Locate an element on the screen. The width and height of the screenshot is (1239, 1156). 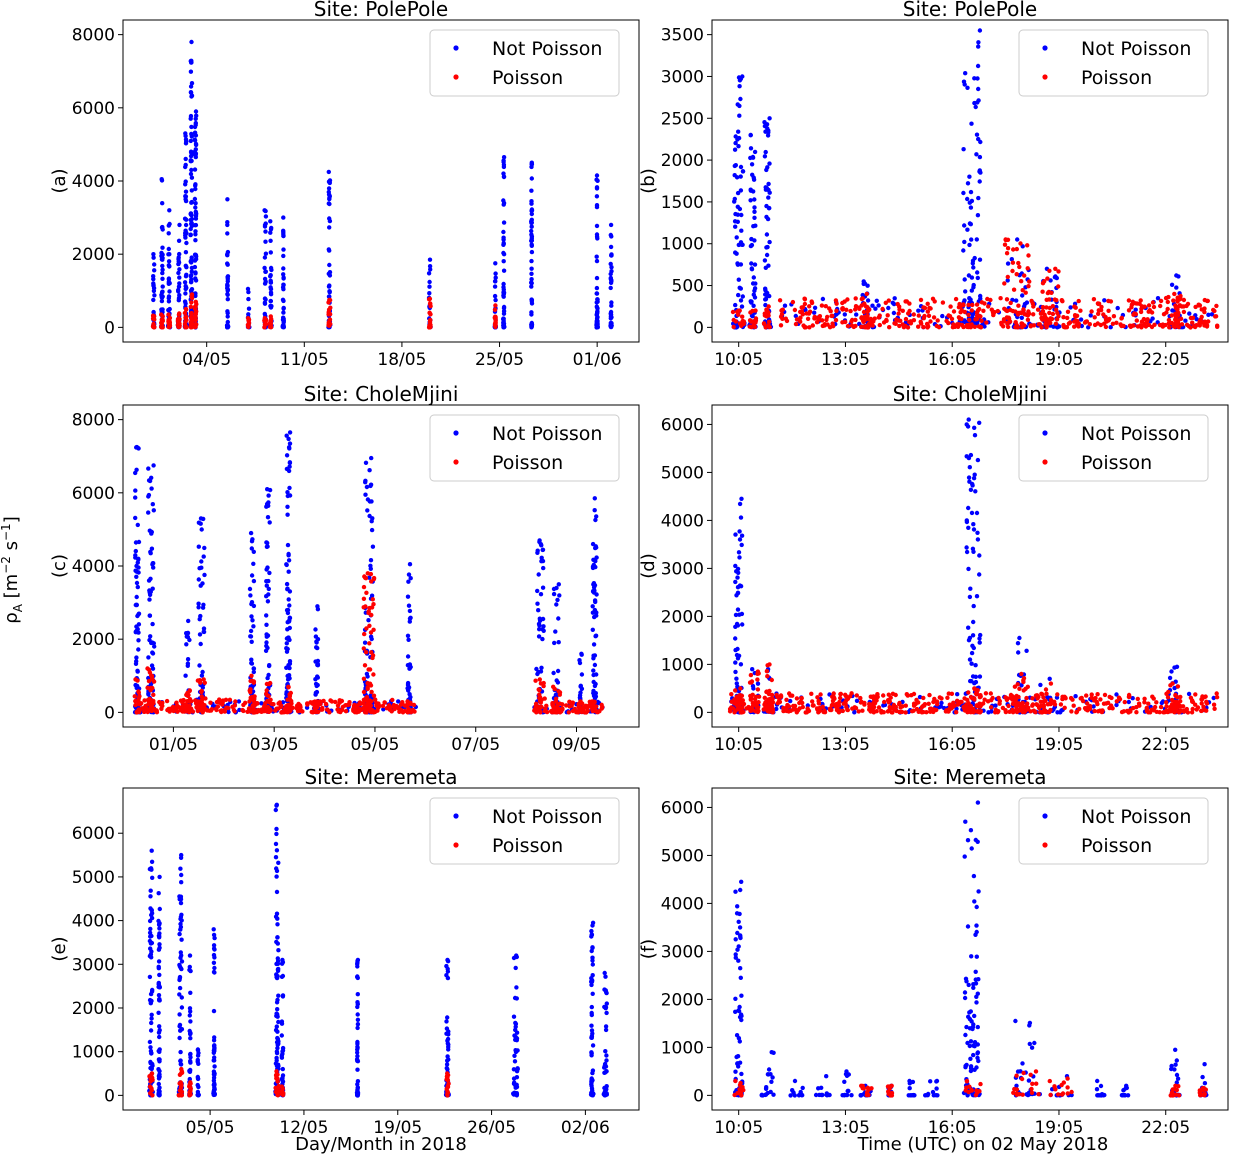
x-tick-label: 16:05 is located at coordinates (952, 745).